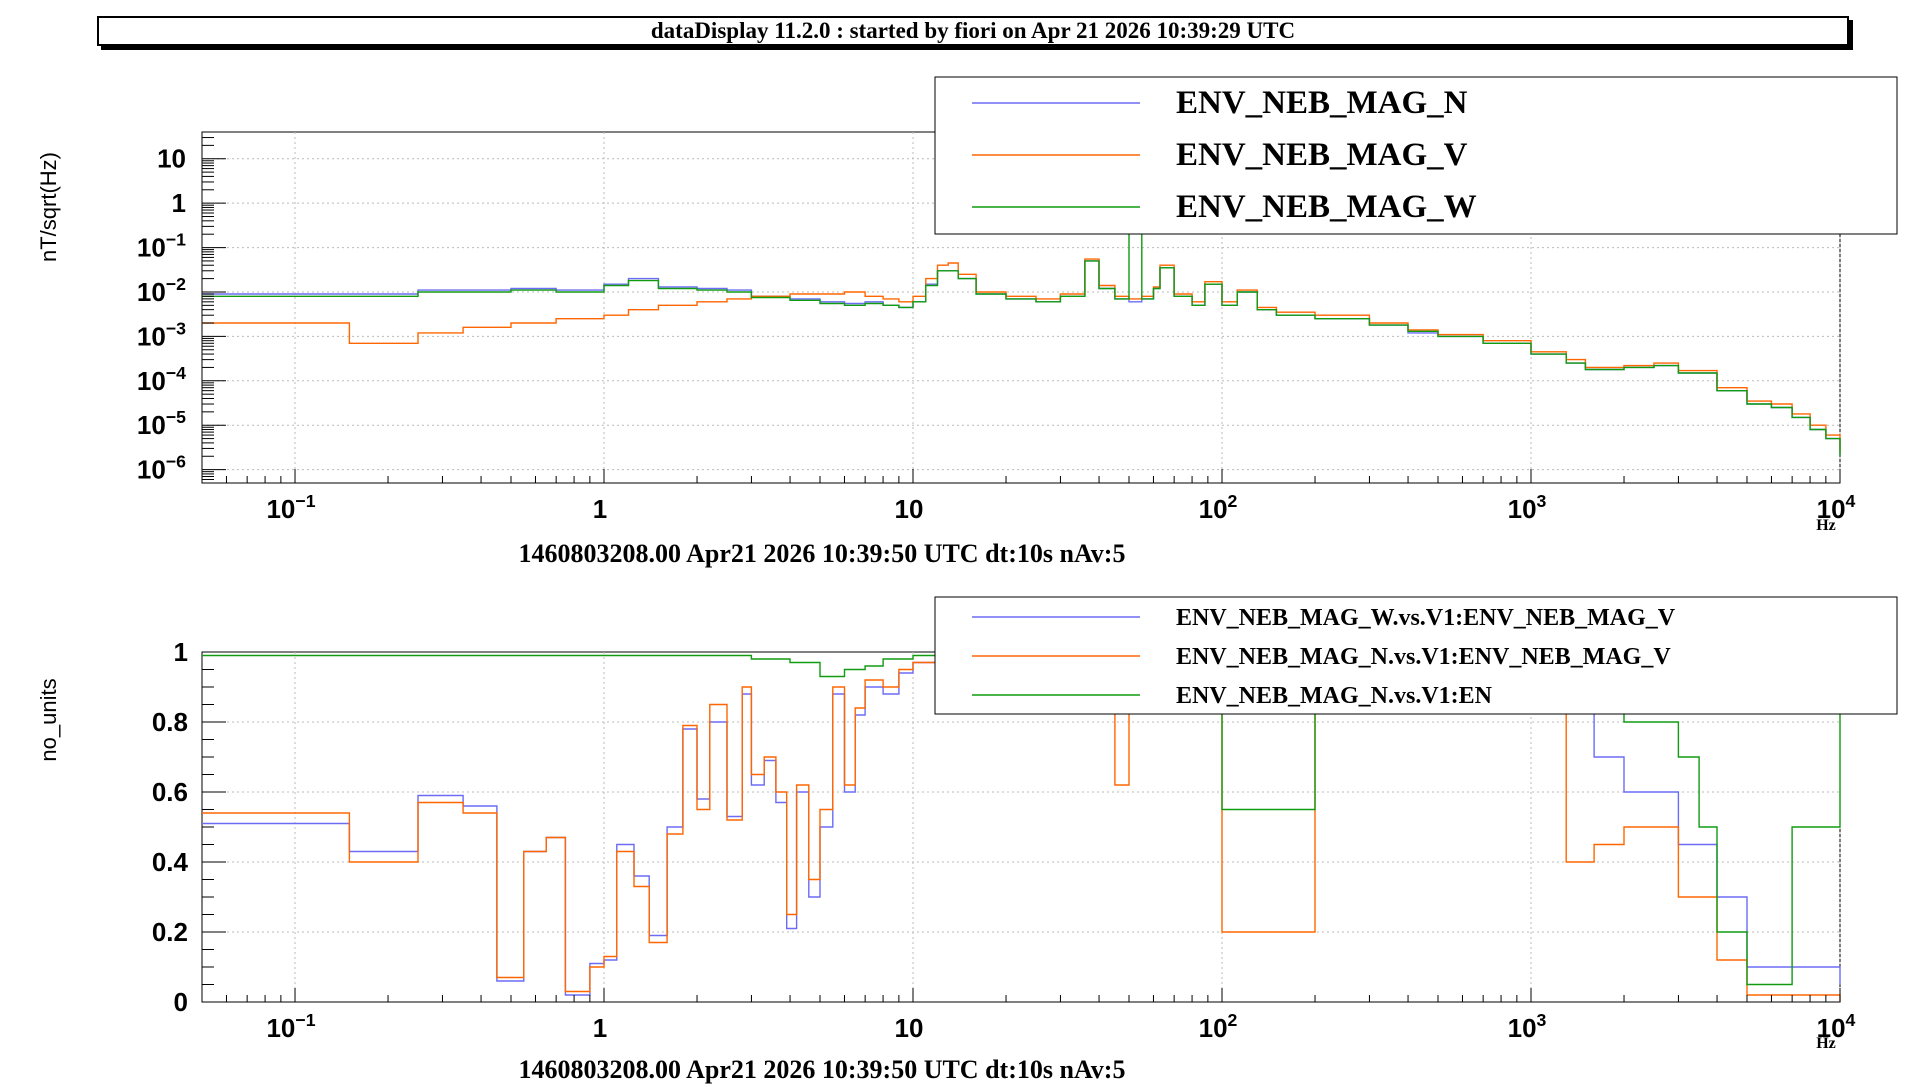 The width and height of the screenshot is (1918, 1087). Describe the element at coordinates (1826, 525) in the screenshot. I see `psd-x-unit: Hz` at that location.